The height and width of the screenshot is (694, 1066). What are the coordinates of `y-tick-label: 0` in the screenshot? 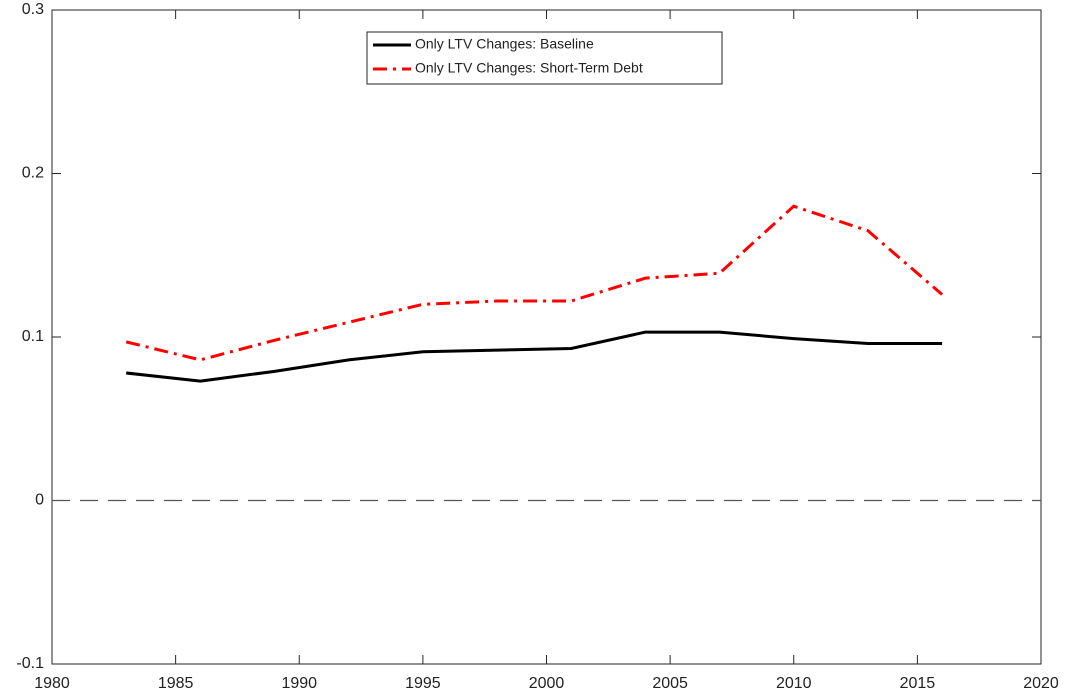 It's located at (39, 500).